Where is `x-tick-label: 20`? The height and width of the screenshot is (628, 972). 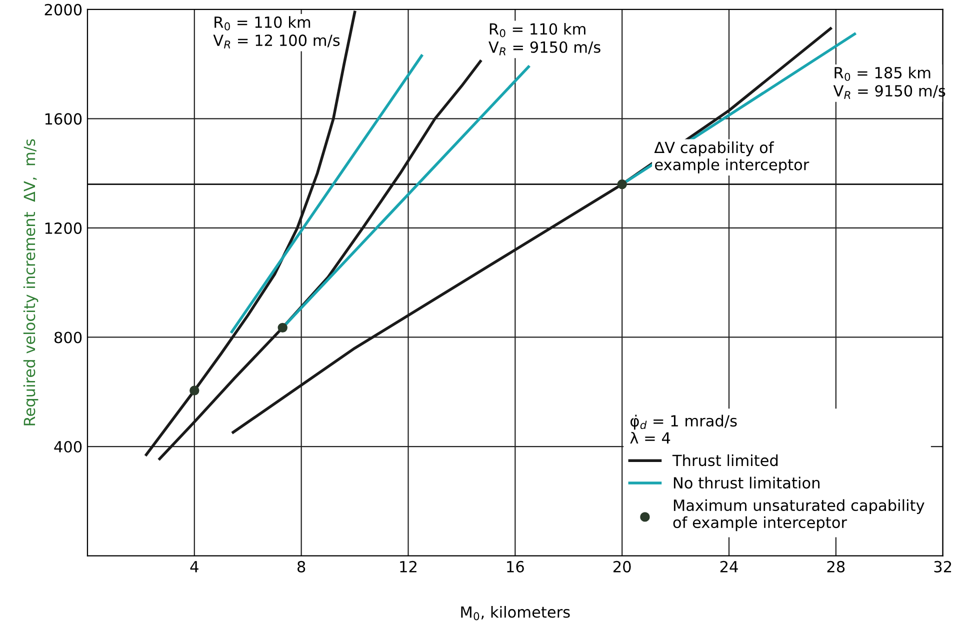 x-tick-label: 20 is located at coordinates (622, 566).